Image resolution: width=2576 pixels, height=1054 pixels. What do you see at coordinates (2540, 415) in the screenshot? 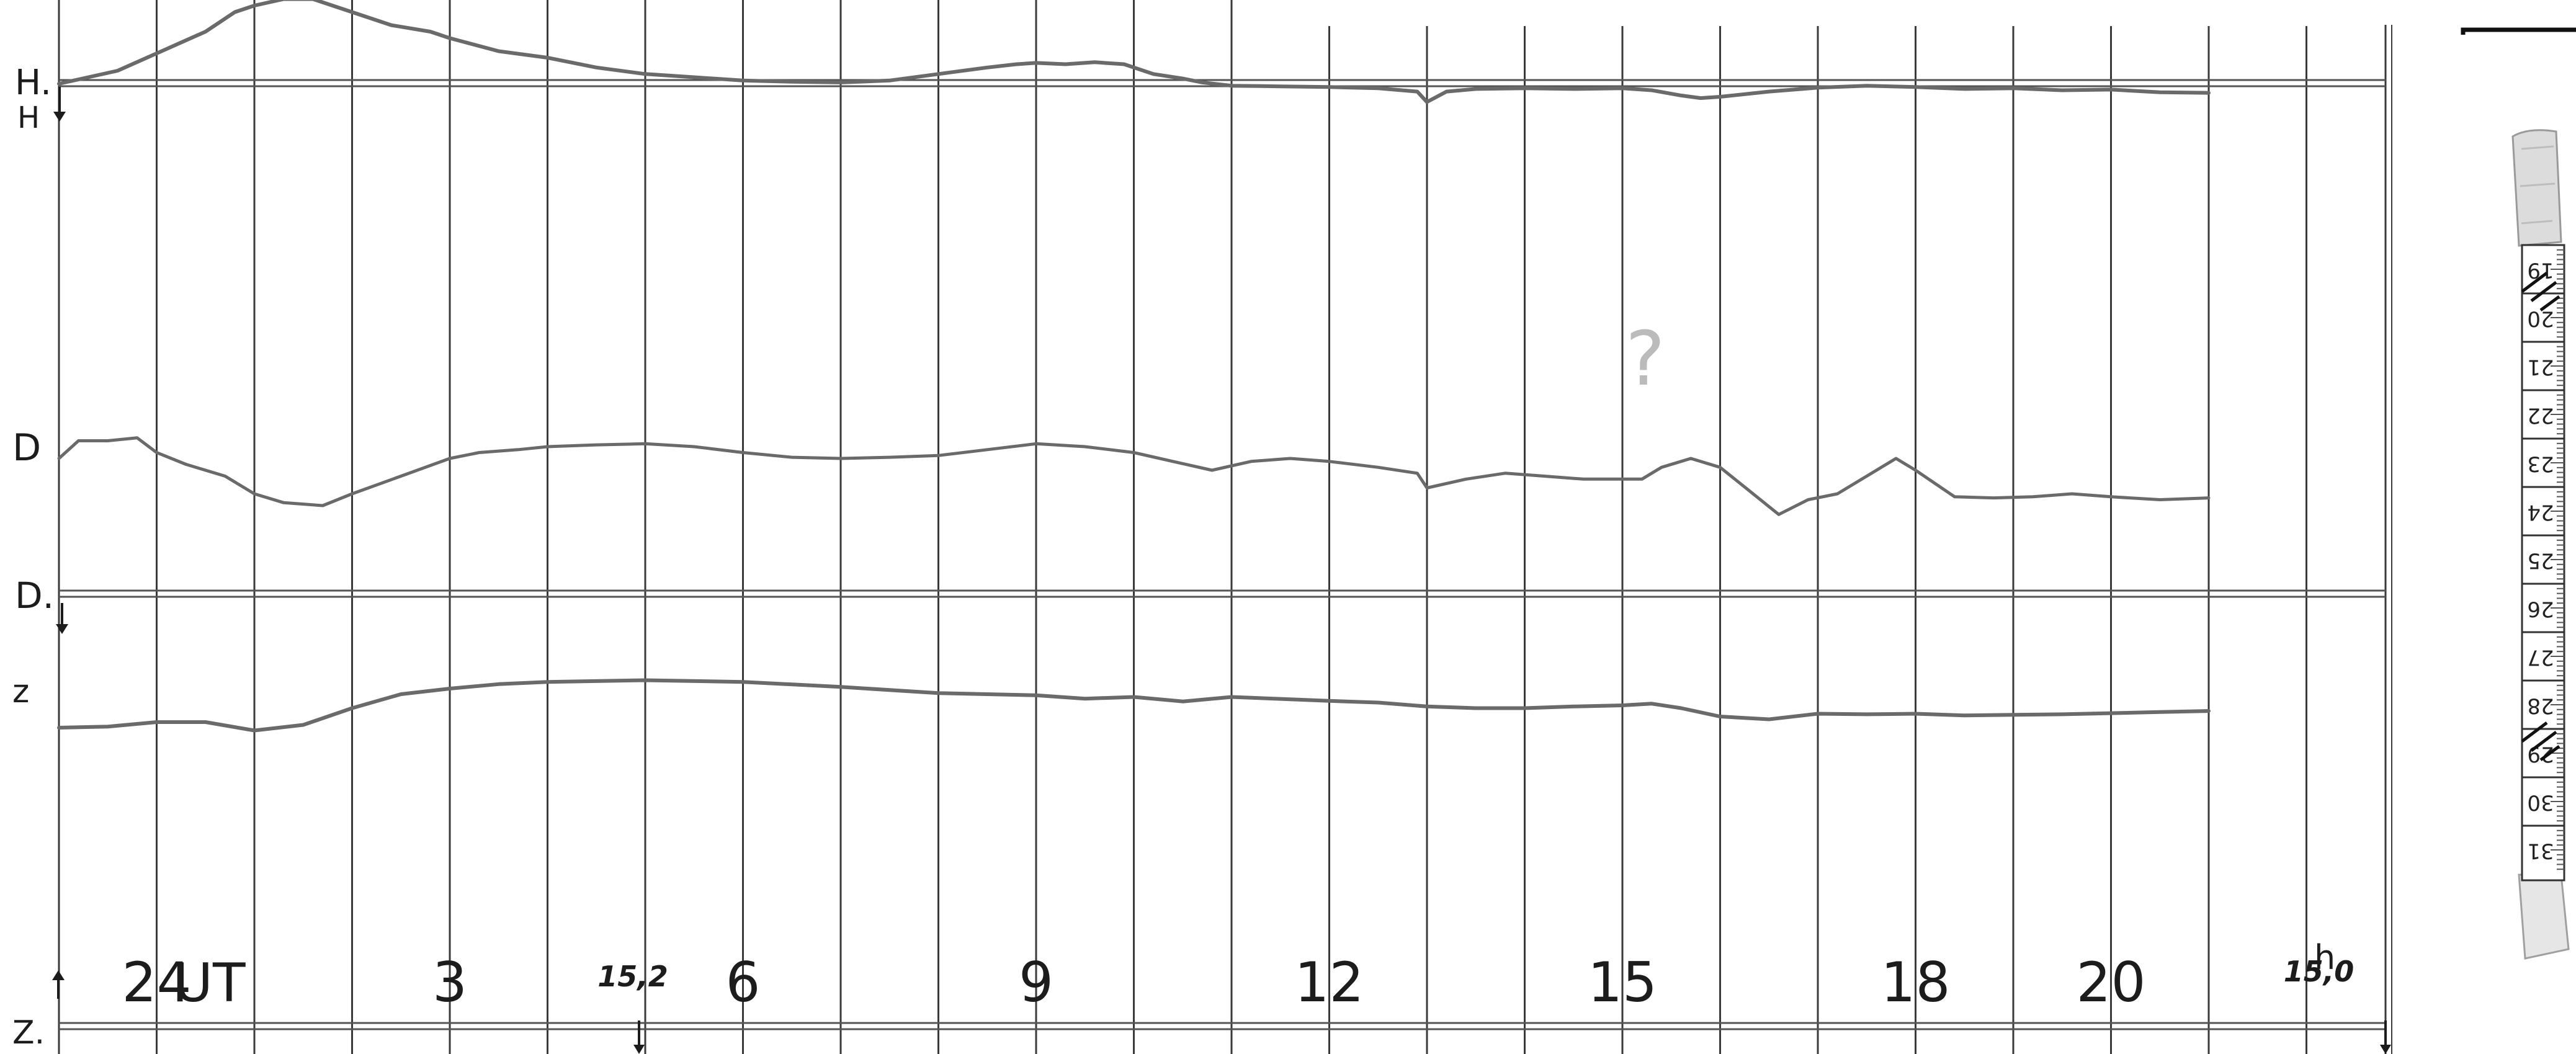
I see `ruler-label: 22` at bounding box center [2540, 415].